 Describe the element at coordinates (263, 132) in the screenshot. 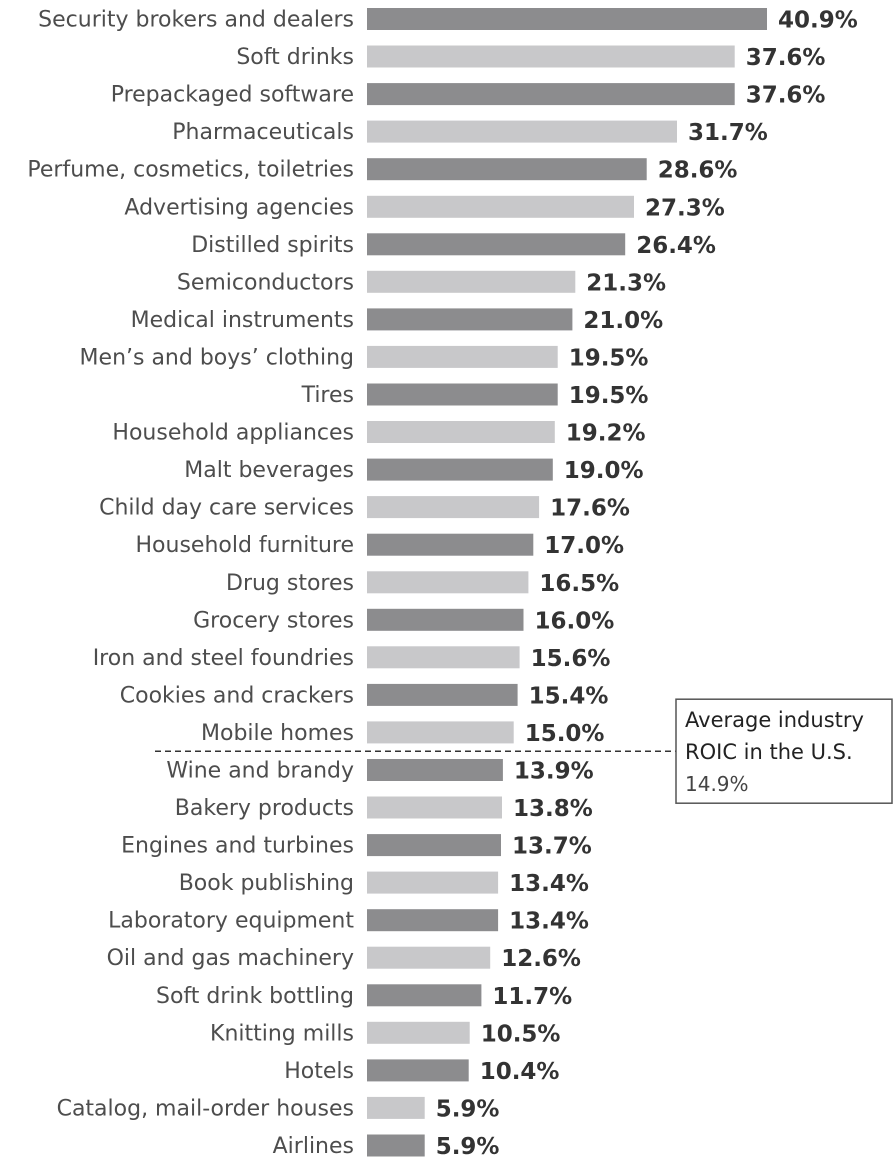

I see `category-label: Pharmaceuticals` at that location.